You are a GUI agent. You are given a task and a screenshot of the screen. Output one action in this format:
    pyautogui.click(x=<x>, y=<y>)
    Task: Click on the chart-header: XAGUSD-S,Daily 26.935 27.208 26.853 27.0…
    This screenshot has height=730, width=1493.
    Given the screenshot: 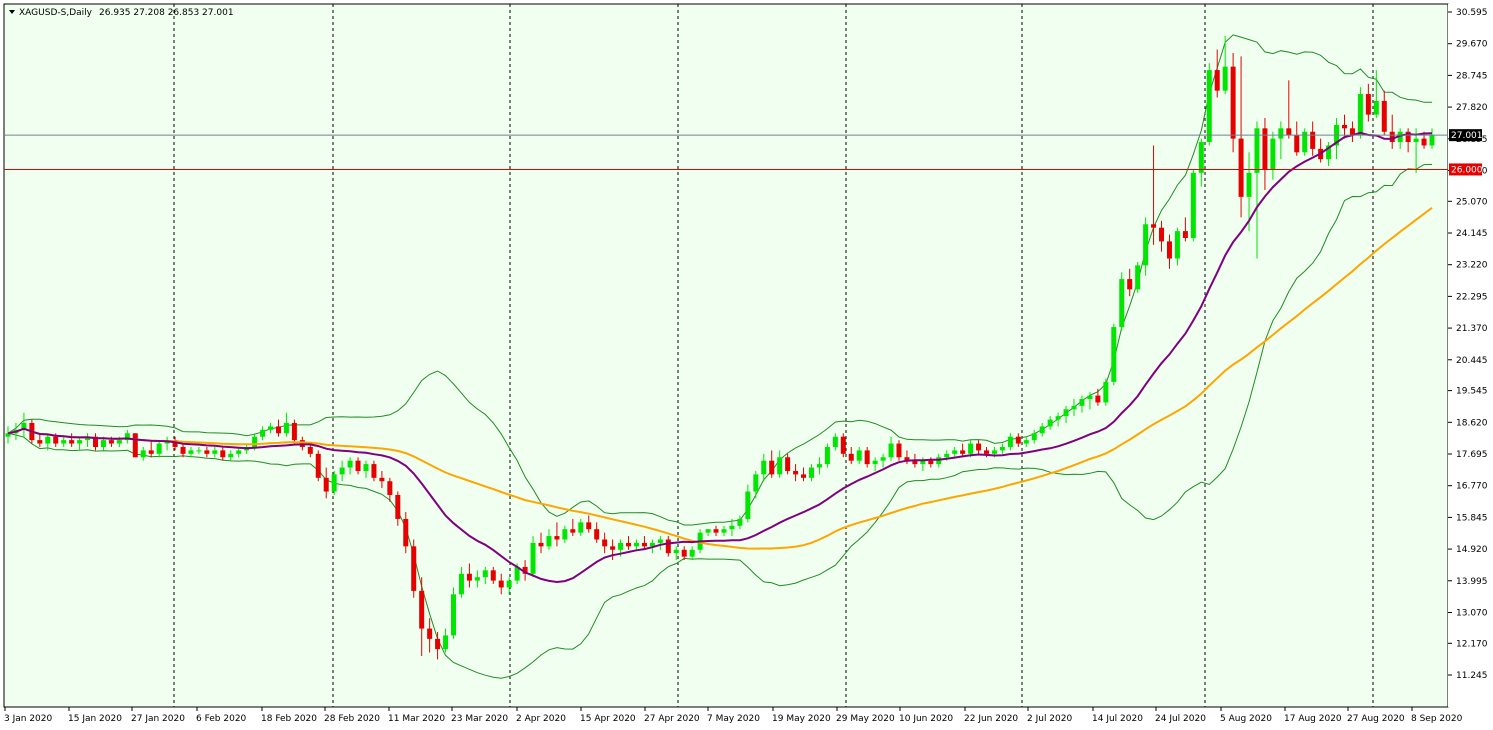 What is the action you would take?
    pyautogui.click(x=121, y=13)
    